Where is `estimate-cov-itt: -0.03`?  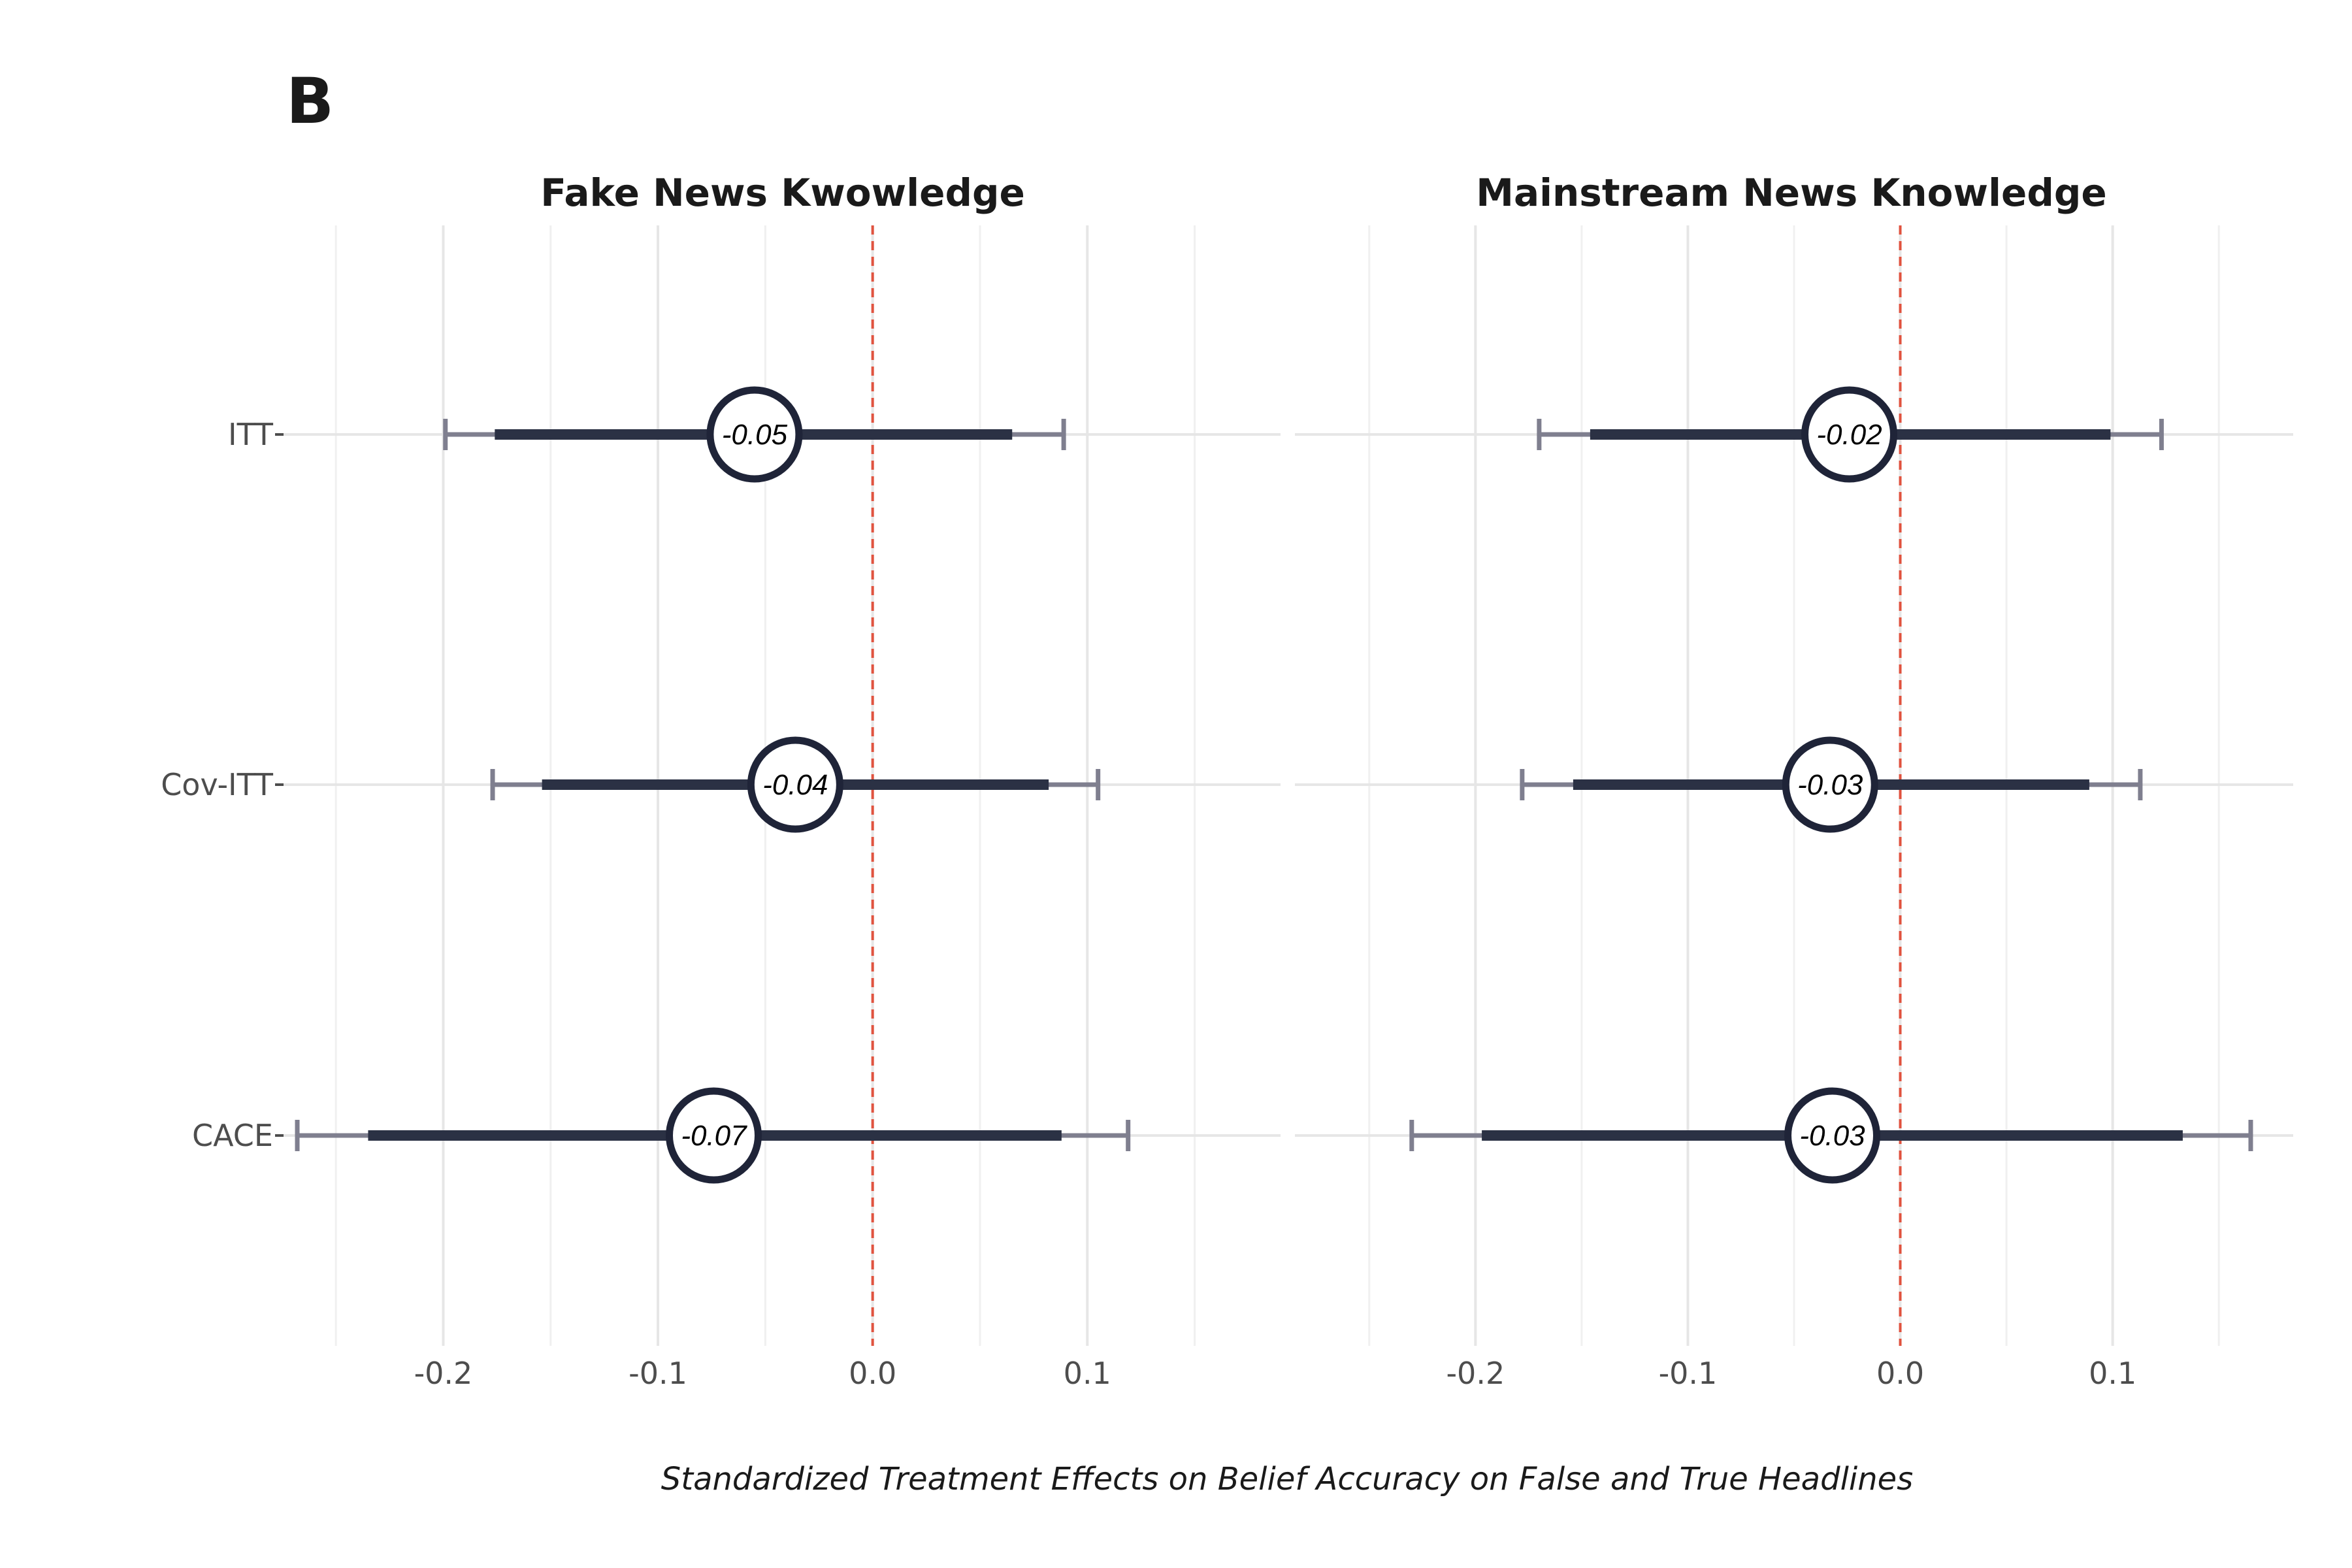 estimate-cov-itt: -0.03 is located at coordinates (1831, 784).